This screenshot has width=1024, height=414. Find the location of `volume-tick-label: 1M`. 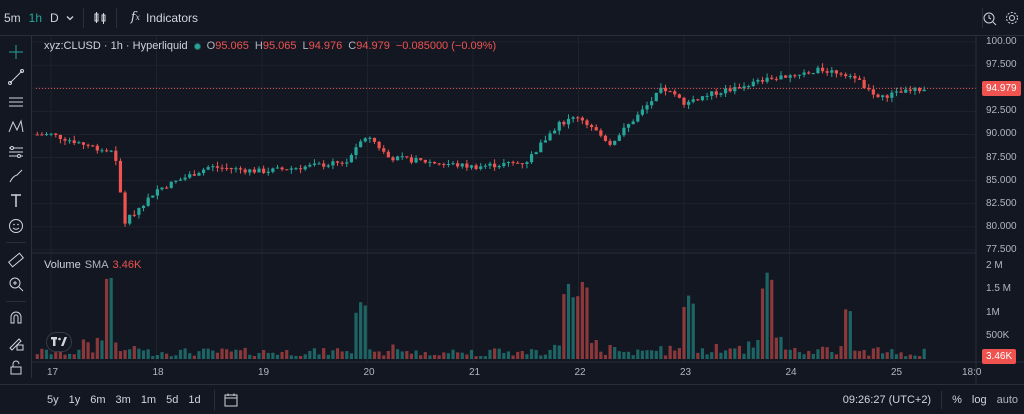

volume-tick-label: 1M is located at coordinates (993, 312).